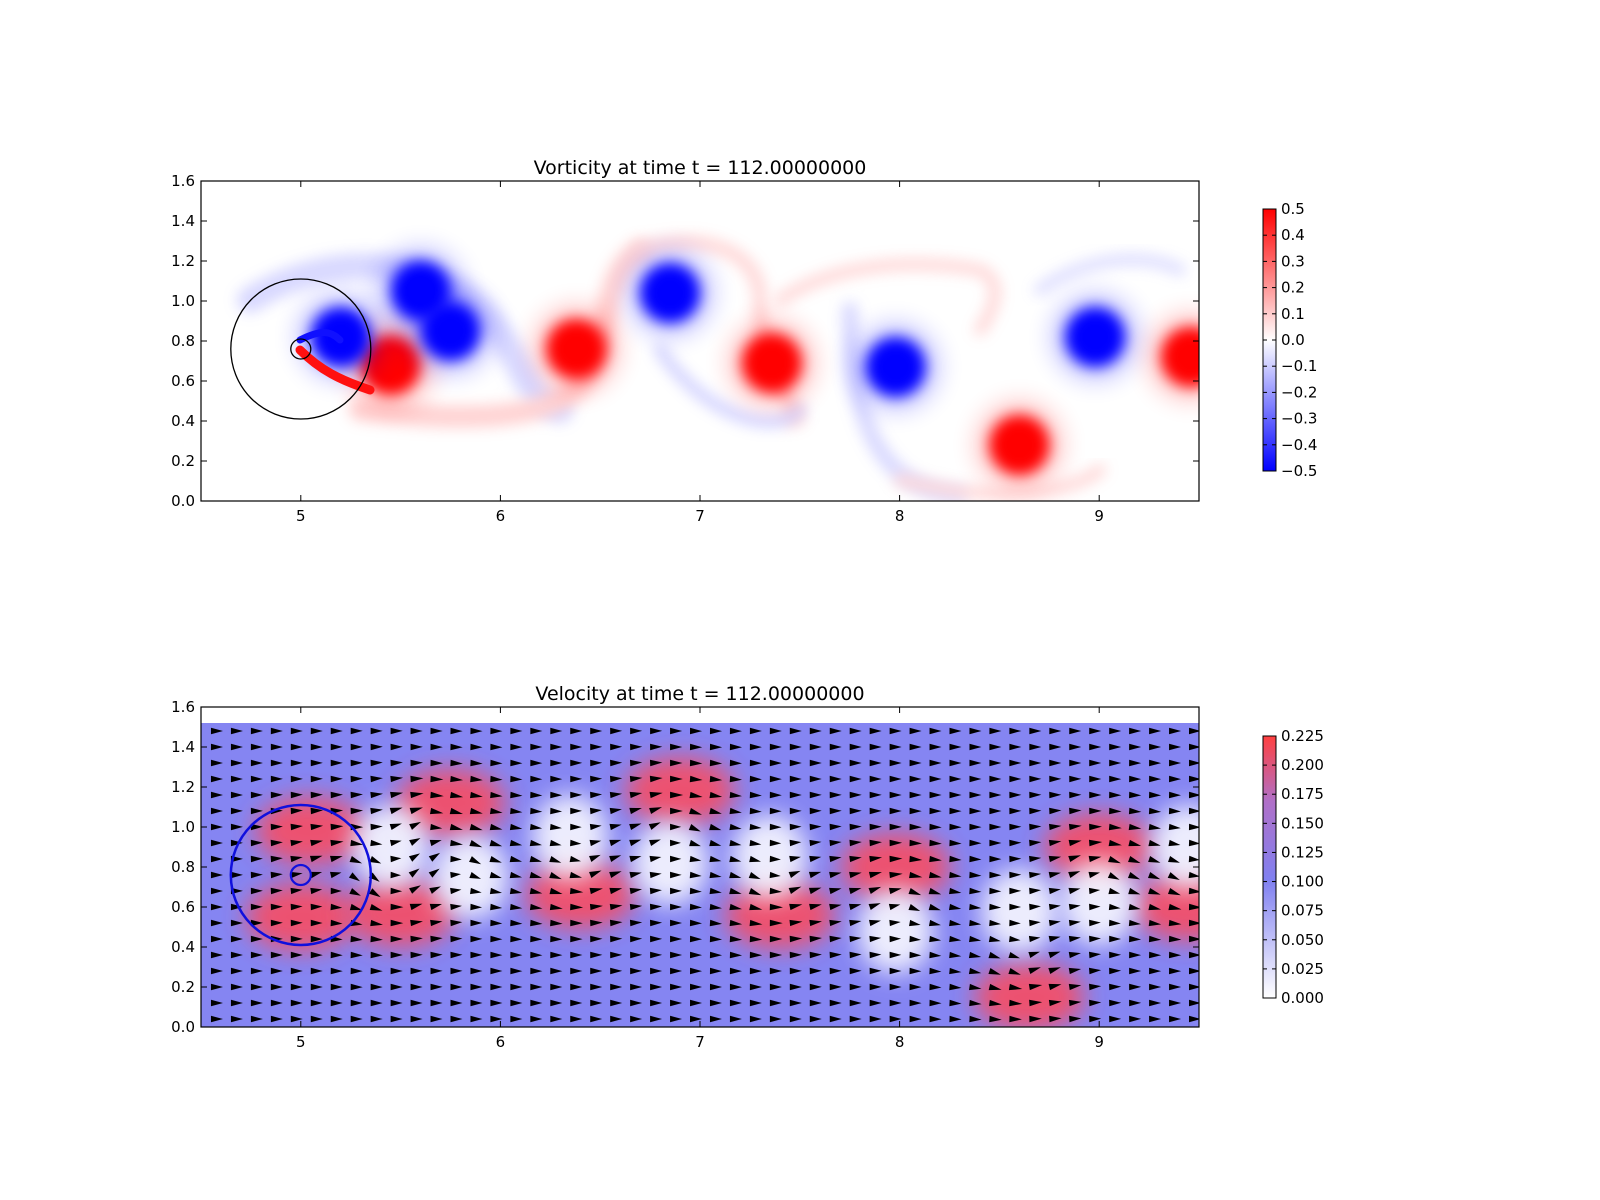 This screenshot has height=1200, width=1600. Describe the element at coordinates (301, 1042) in the screenshot. I see `velocity-x-tick-label: 5` at that location.